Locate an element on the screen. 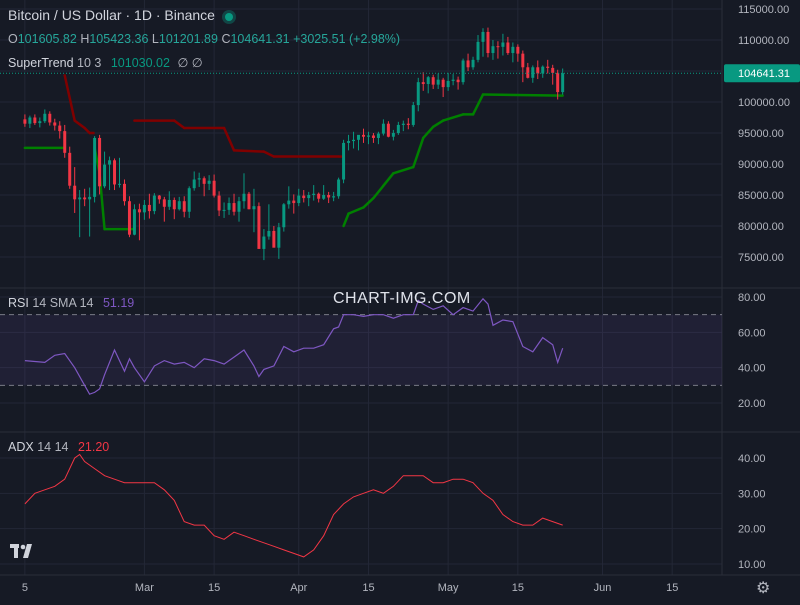 The image size is (800, 605). adx-tick-label: 30.00 is located at coordinates (752, 494).